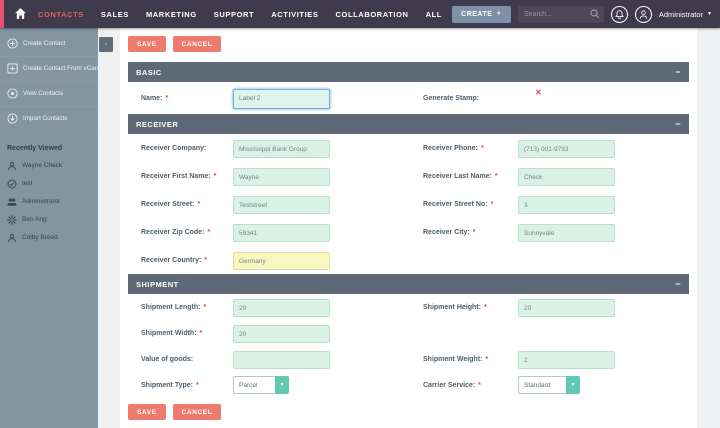 The height and width of the screenshot is (428, 720). What do you see at coordinates (281, 149) in the screenshot?
I see `receiver-company-input` at bounding box center [281, 149].